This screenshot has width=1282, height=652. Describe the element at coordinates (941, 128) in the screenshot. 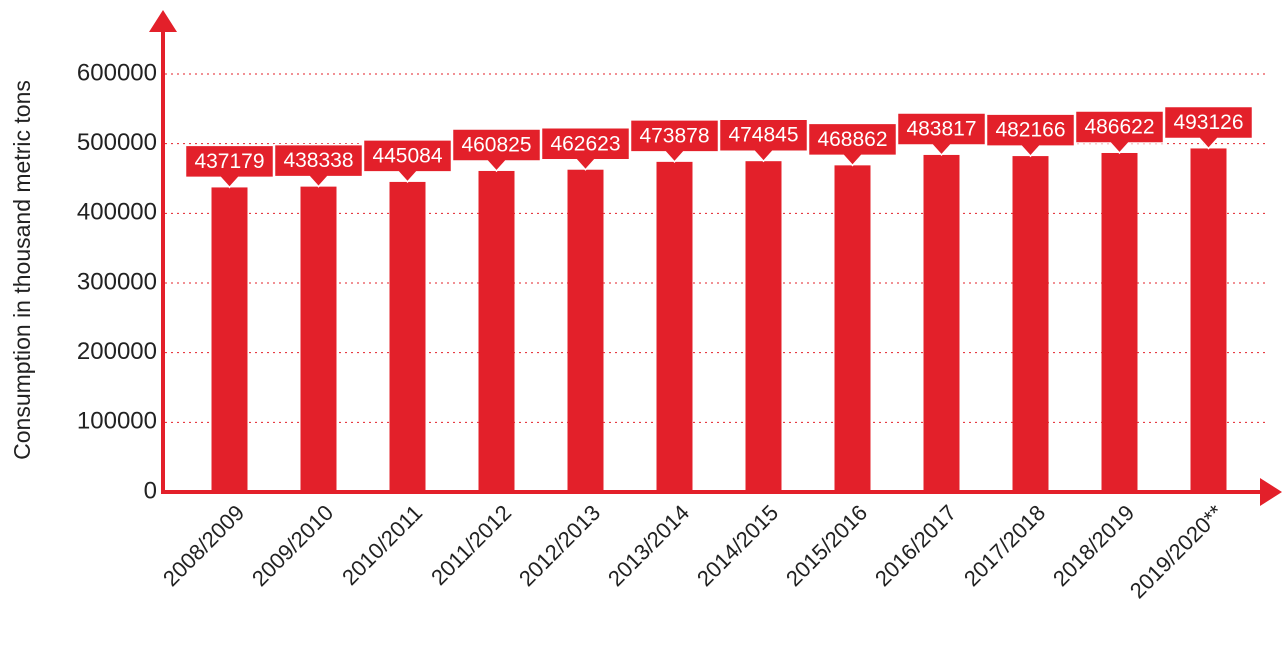

I see `value-label: 483817` at that location.